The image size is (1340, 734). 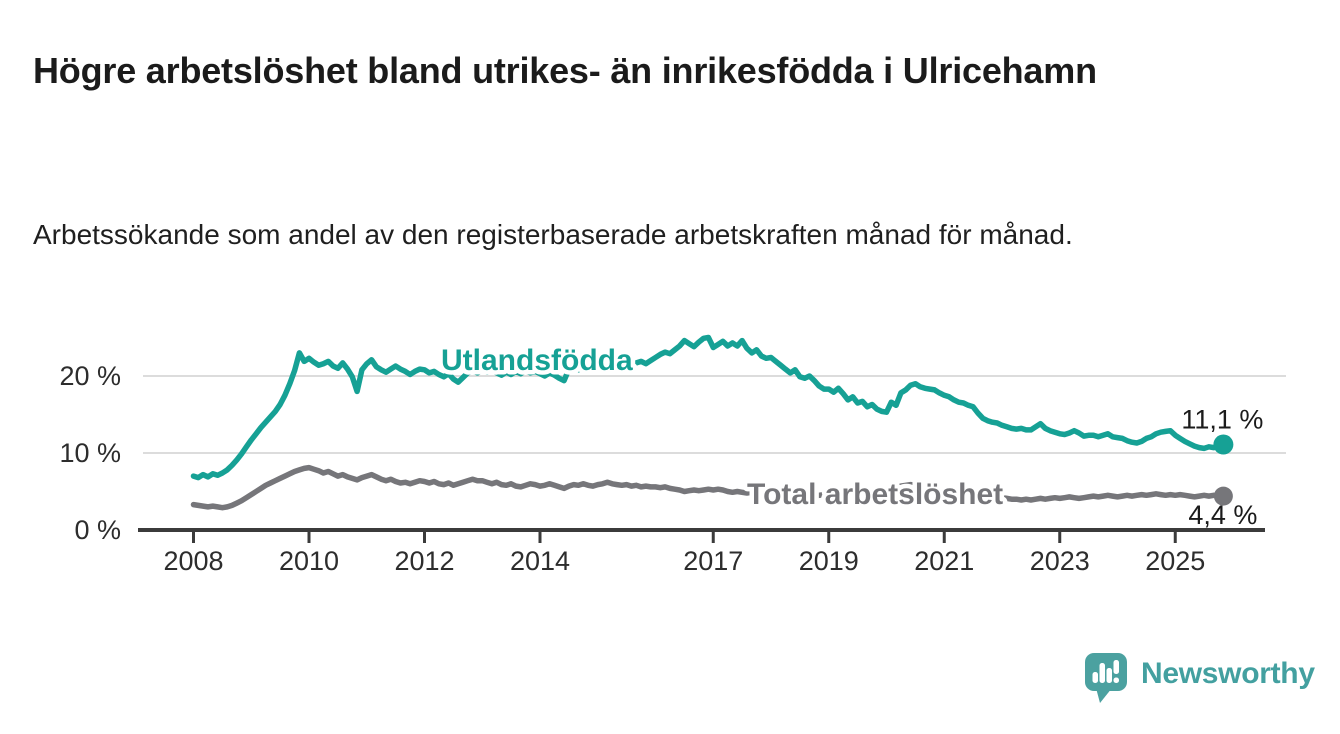 I want to click on series-end-dot-utlandsfodda, so click(x=1223, y=444).